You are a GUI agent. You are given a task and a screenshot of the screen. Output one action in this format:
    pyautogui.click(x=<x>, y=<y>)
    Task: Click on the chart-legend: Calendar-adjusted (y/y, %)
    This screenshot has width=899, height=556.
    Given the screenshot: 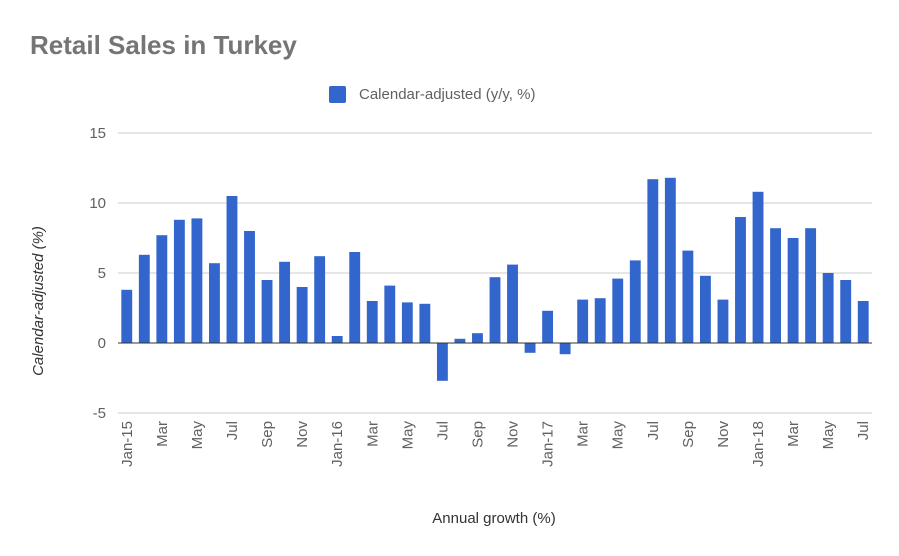 What is the action you would take?
    pyautogui.click(x=432, y=94)
    